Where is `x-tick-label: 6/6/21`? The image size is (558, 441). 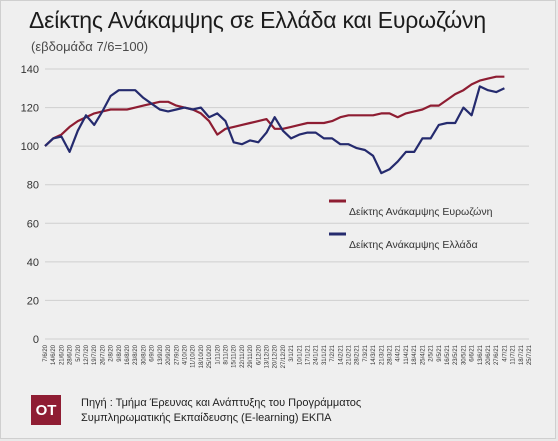 x-tick-label: 6/6/21 is located at coordinates (473, 352).